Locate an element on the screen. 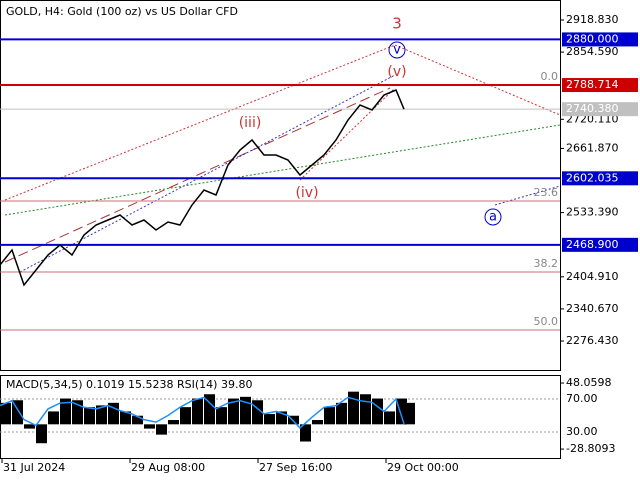 This screenshot has height=480, width=640. y-tick-label: 2661.870 is located at coordinates (592, 147).